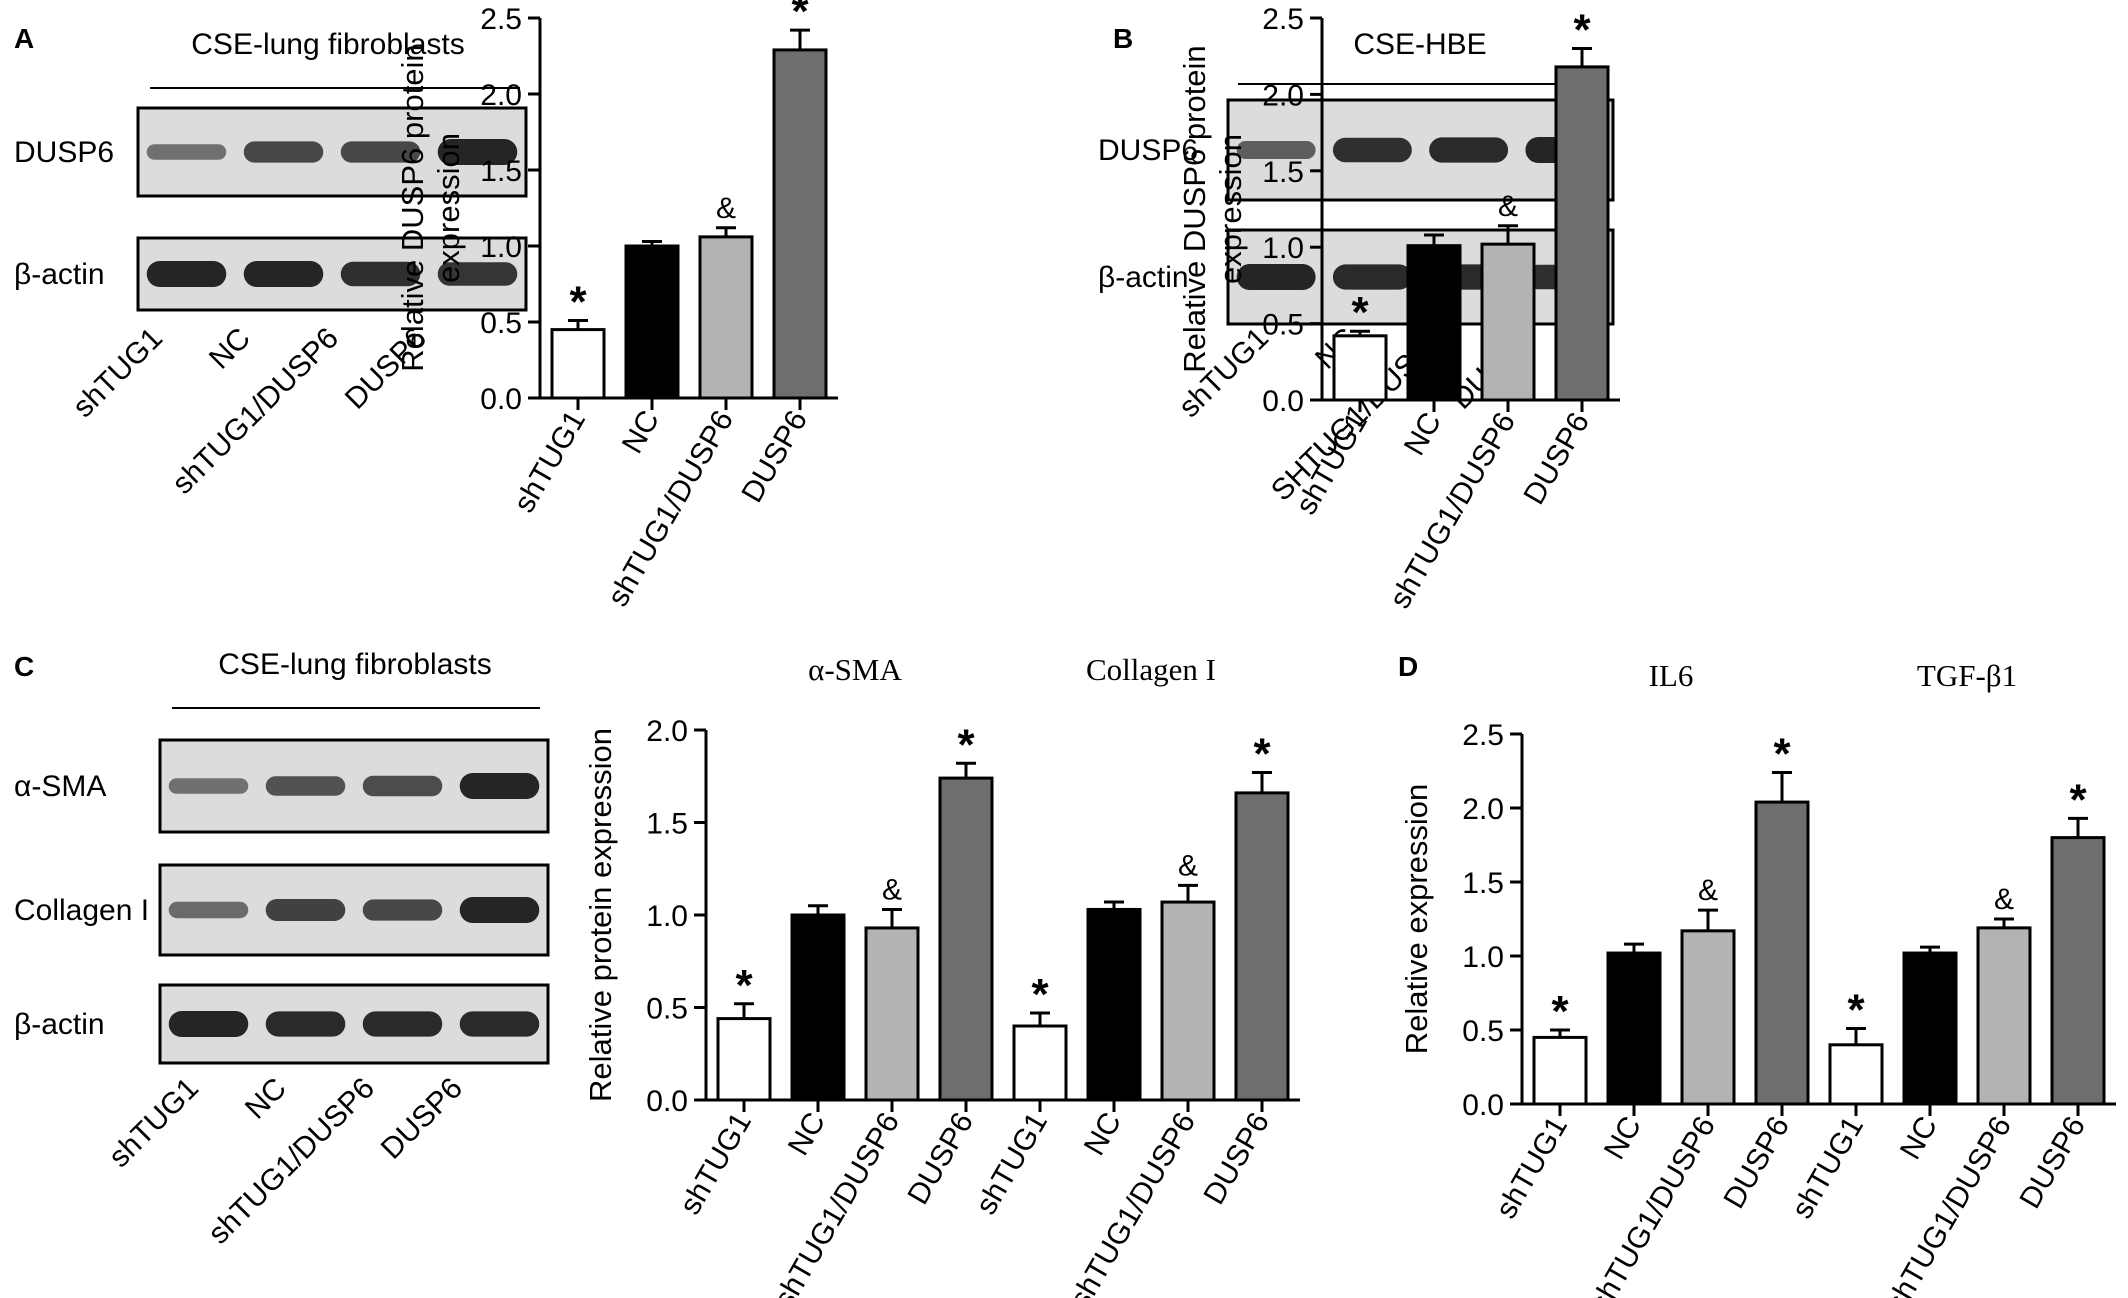 The height and width of the screenshot is (1298, 2128). I want to click on blot-title-C: CSE-lung fibroblasts, so click(354, 664).